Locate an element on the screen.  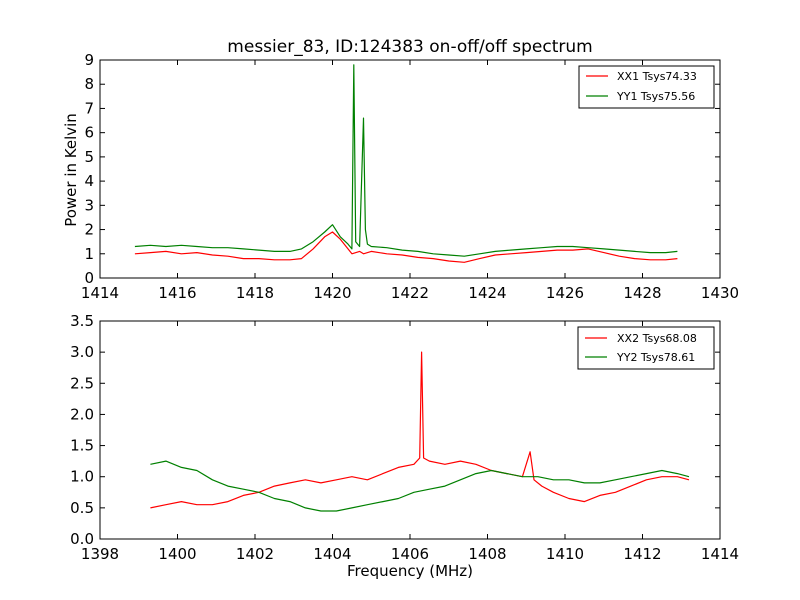
top-x-tick-label: 1426 is located at coordinates (565, 293).